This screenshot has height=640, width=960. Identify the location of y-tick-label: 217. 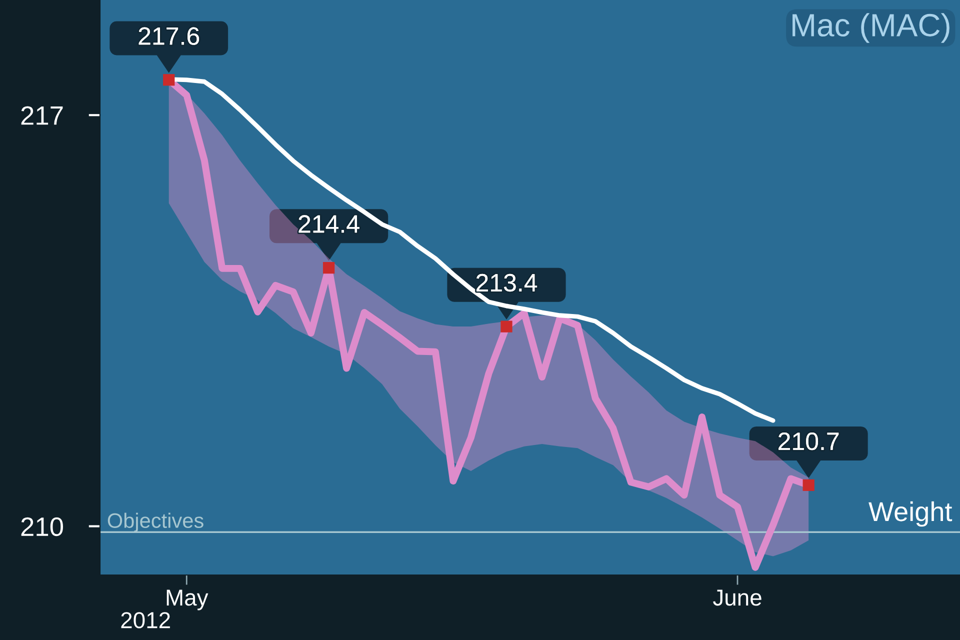
(42, 115).